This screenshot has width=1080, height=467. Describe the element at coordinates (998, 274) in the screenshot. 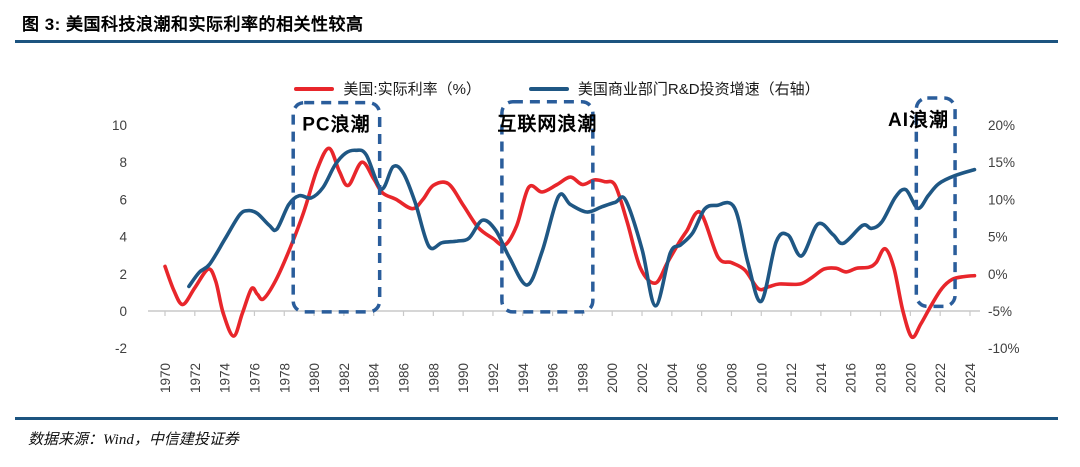

I see `right-axis-tick-label: 0%` at that location.